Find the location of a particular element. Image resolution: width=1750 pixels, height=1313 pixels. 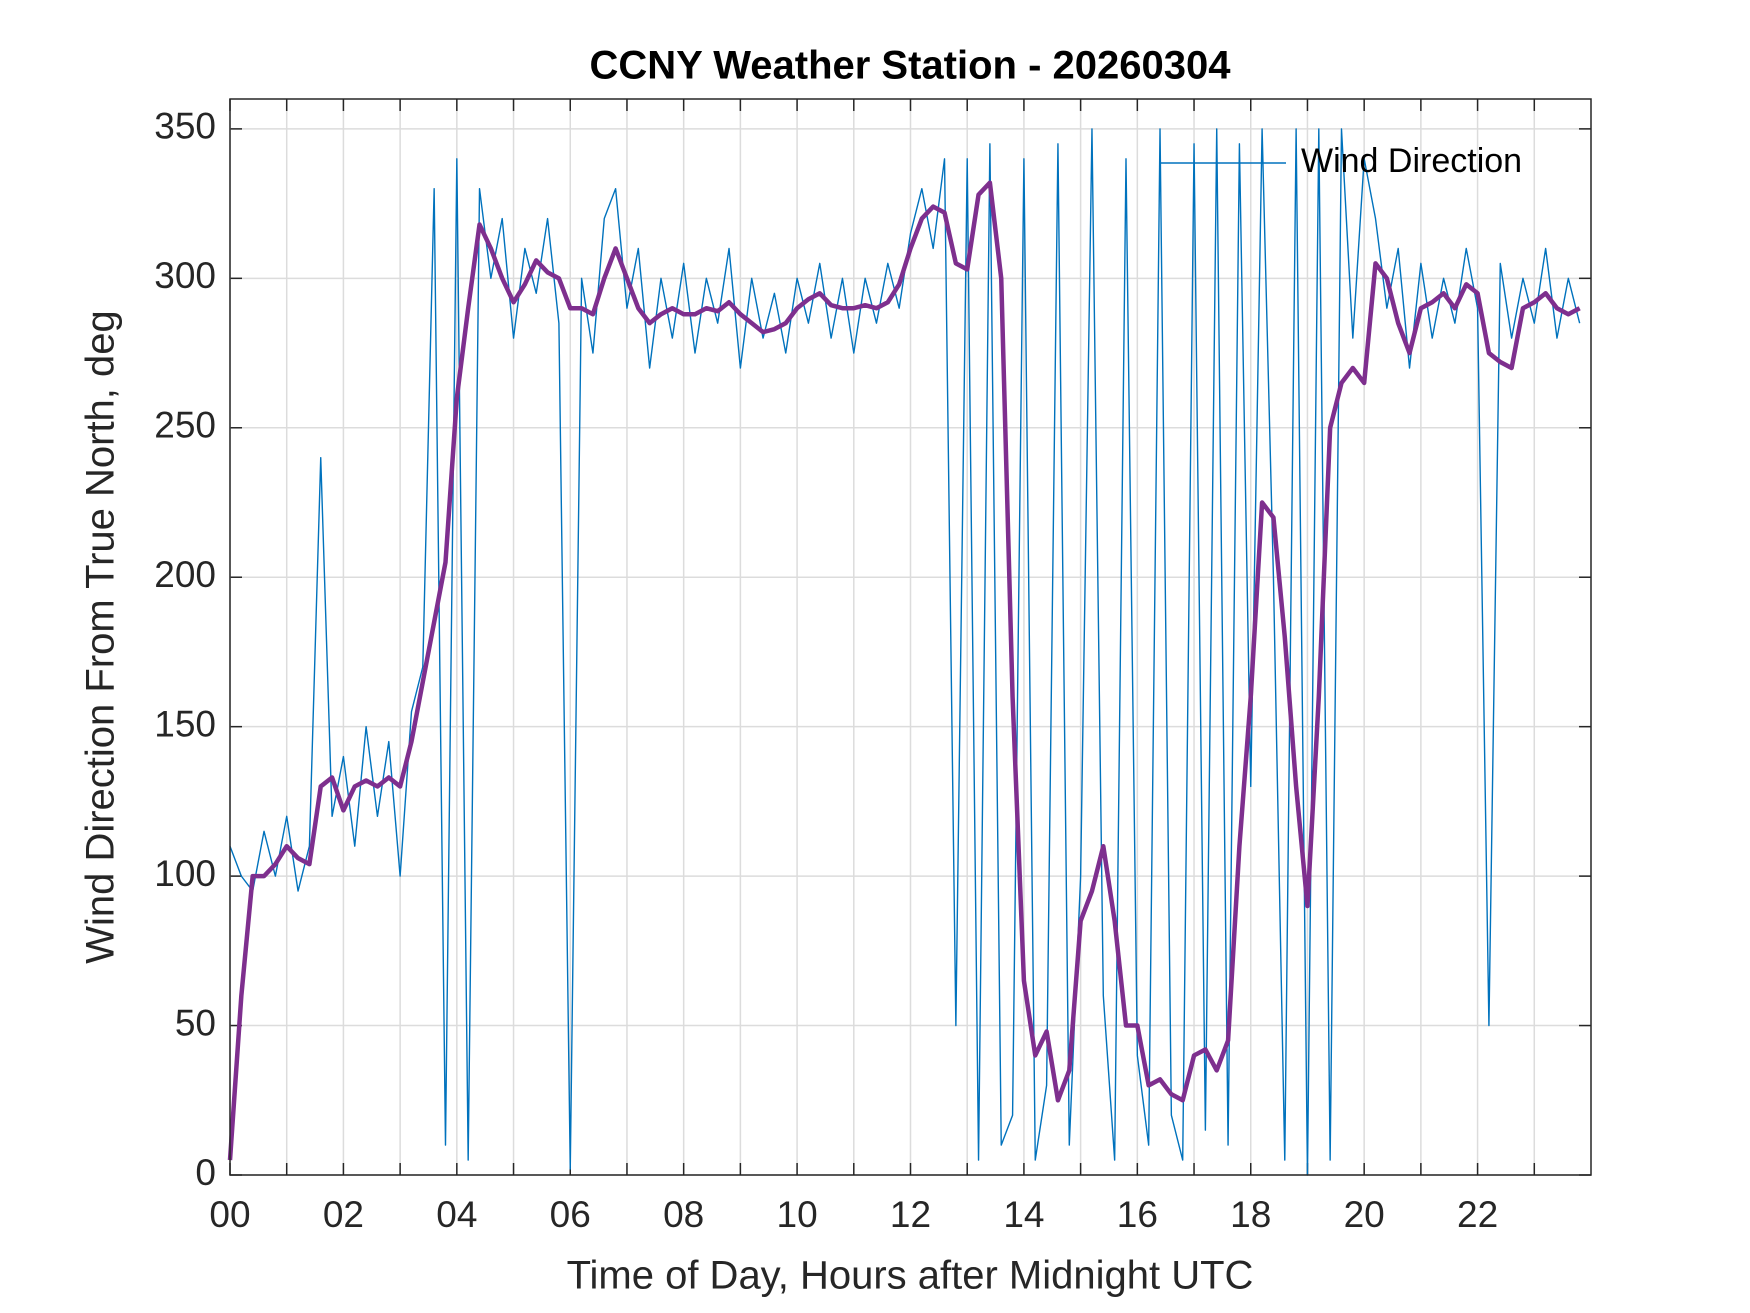

y-tick-label: 300 is located at coordinates (185, 275).